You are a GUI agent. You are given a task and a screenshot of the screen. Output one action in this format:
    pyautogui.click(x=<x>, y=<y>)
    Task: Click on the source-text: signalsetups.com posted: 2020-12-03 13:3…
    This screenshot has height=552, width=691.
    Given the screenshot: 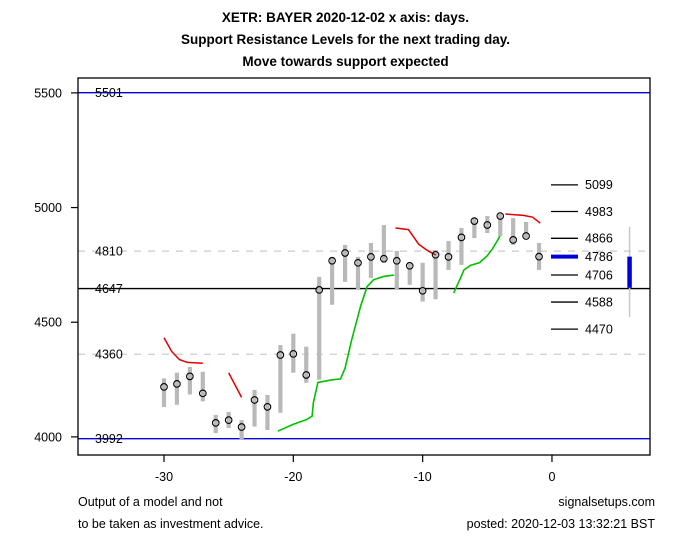 What is the action you would take?
    pyautogui.click(x=561, y=513)
    